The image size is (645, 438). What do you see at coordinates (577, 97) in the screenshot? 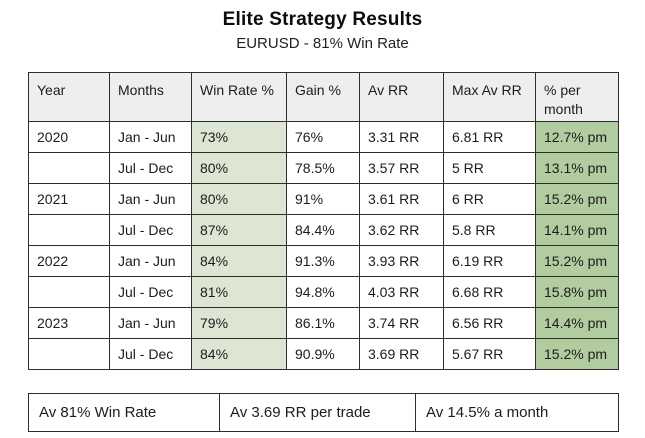
I see `column-header-per-month: % per month` at bounding box center [577, 97].